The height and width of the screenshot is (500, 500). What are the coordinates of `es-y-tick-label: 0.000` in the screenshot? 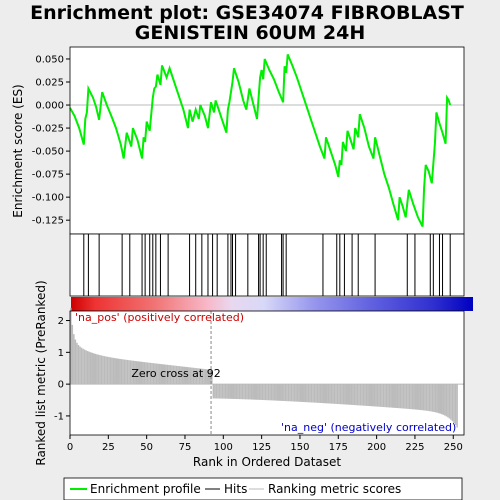 It's located at (49, 106).